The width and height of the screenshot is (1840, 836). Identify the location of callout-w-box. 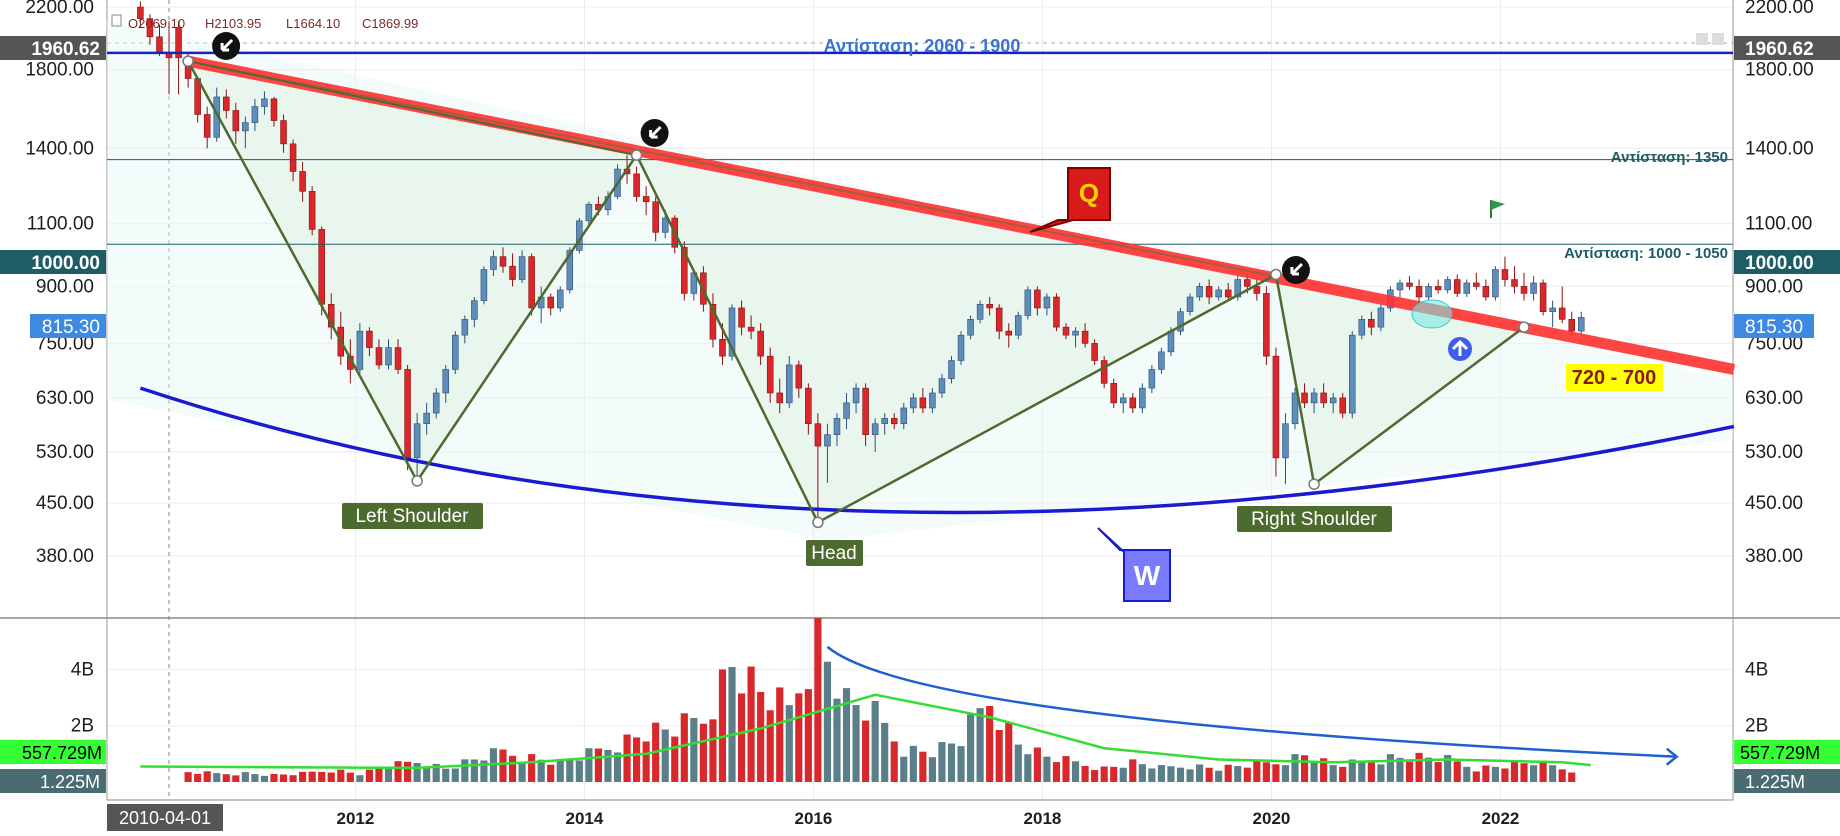
(1134, 564).